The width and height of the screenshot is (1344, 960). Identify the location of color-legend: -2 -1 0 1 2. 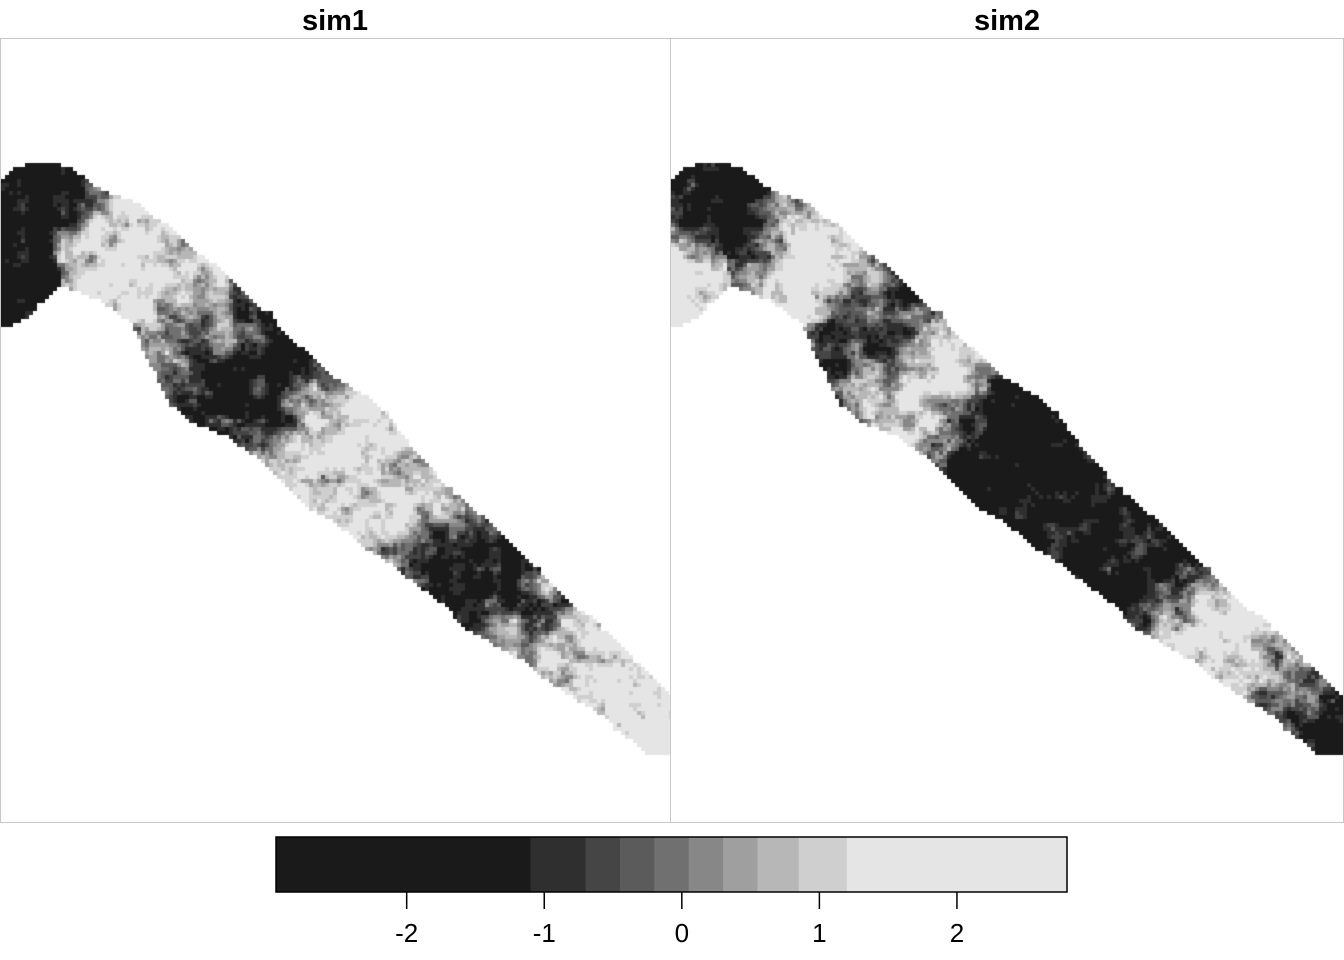
(671, 892).